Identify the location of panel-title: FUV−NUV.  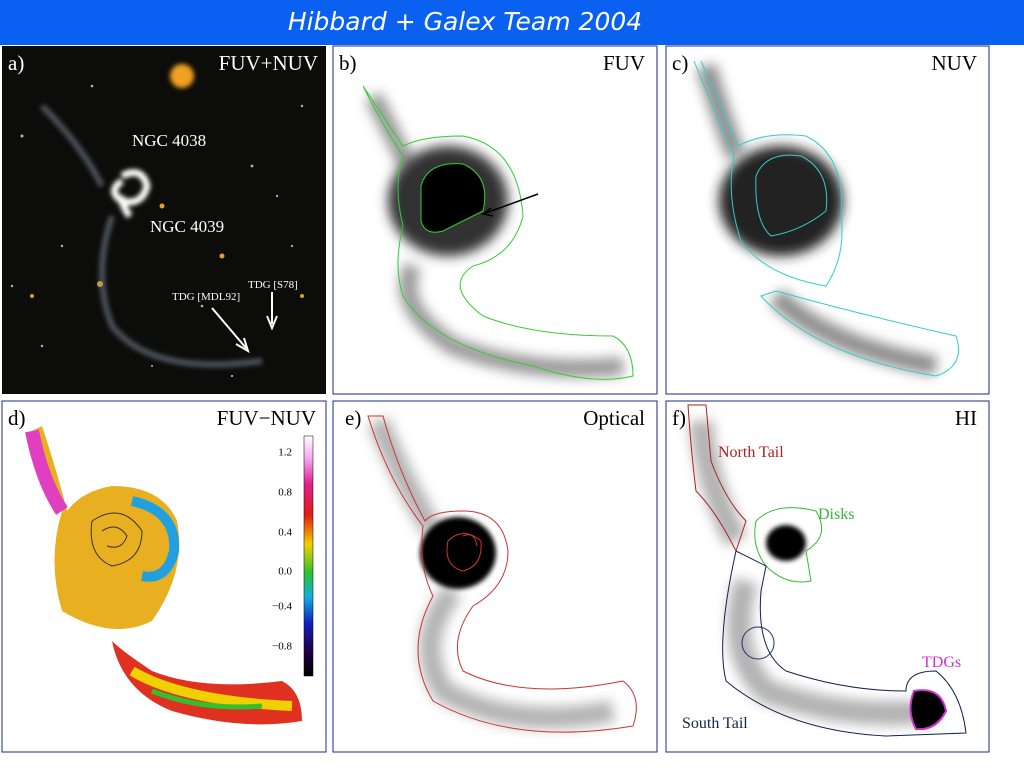
(266, 418).